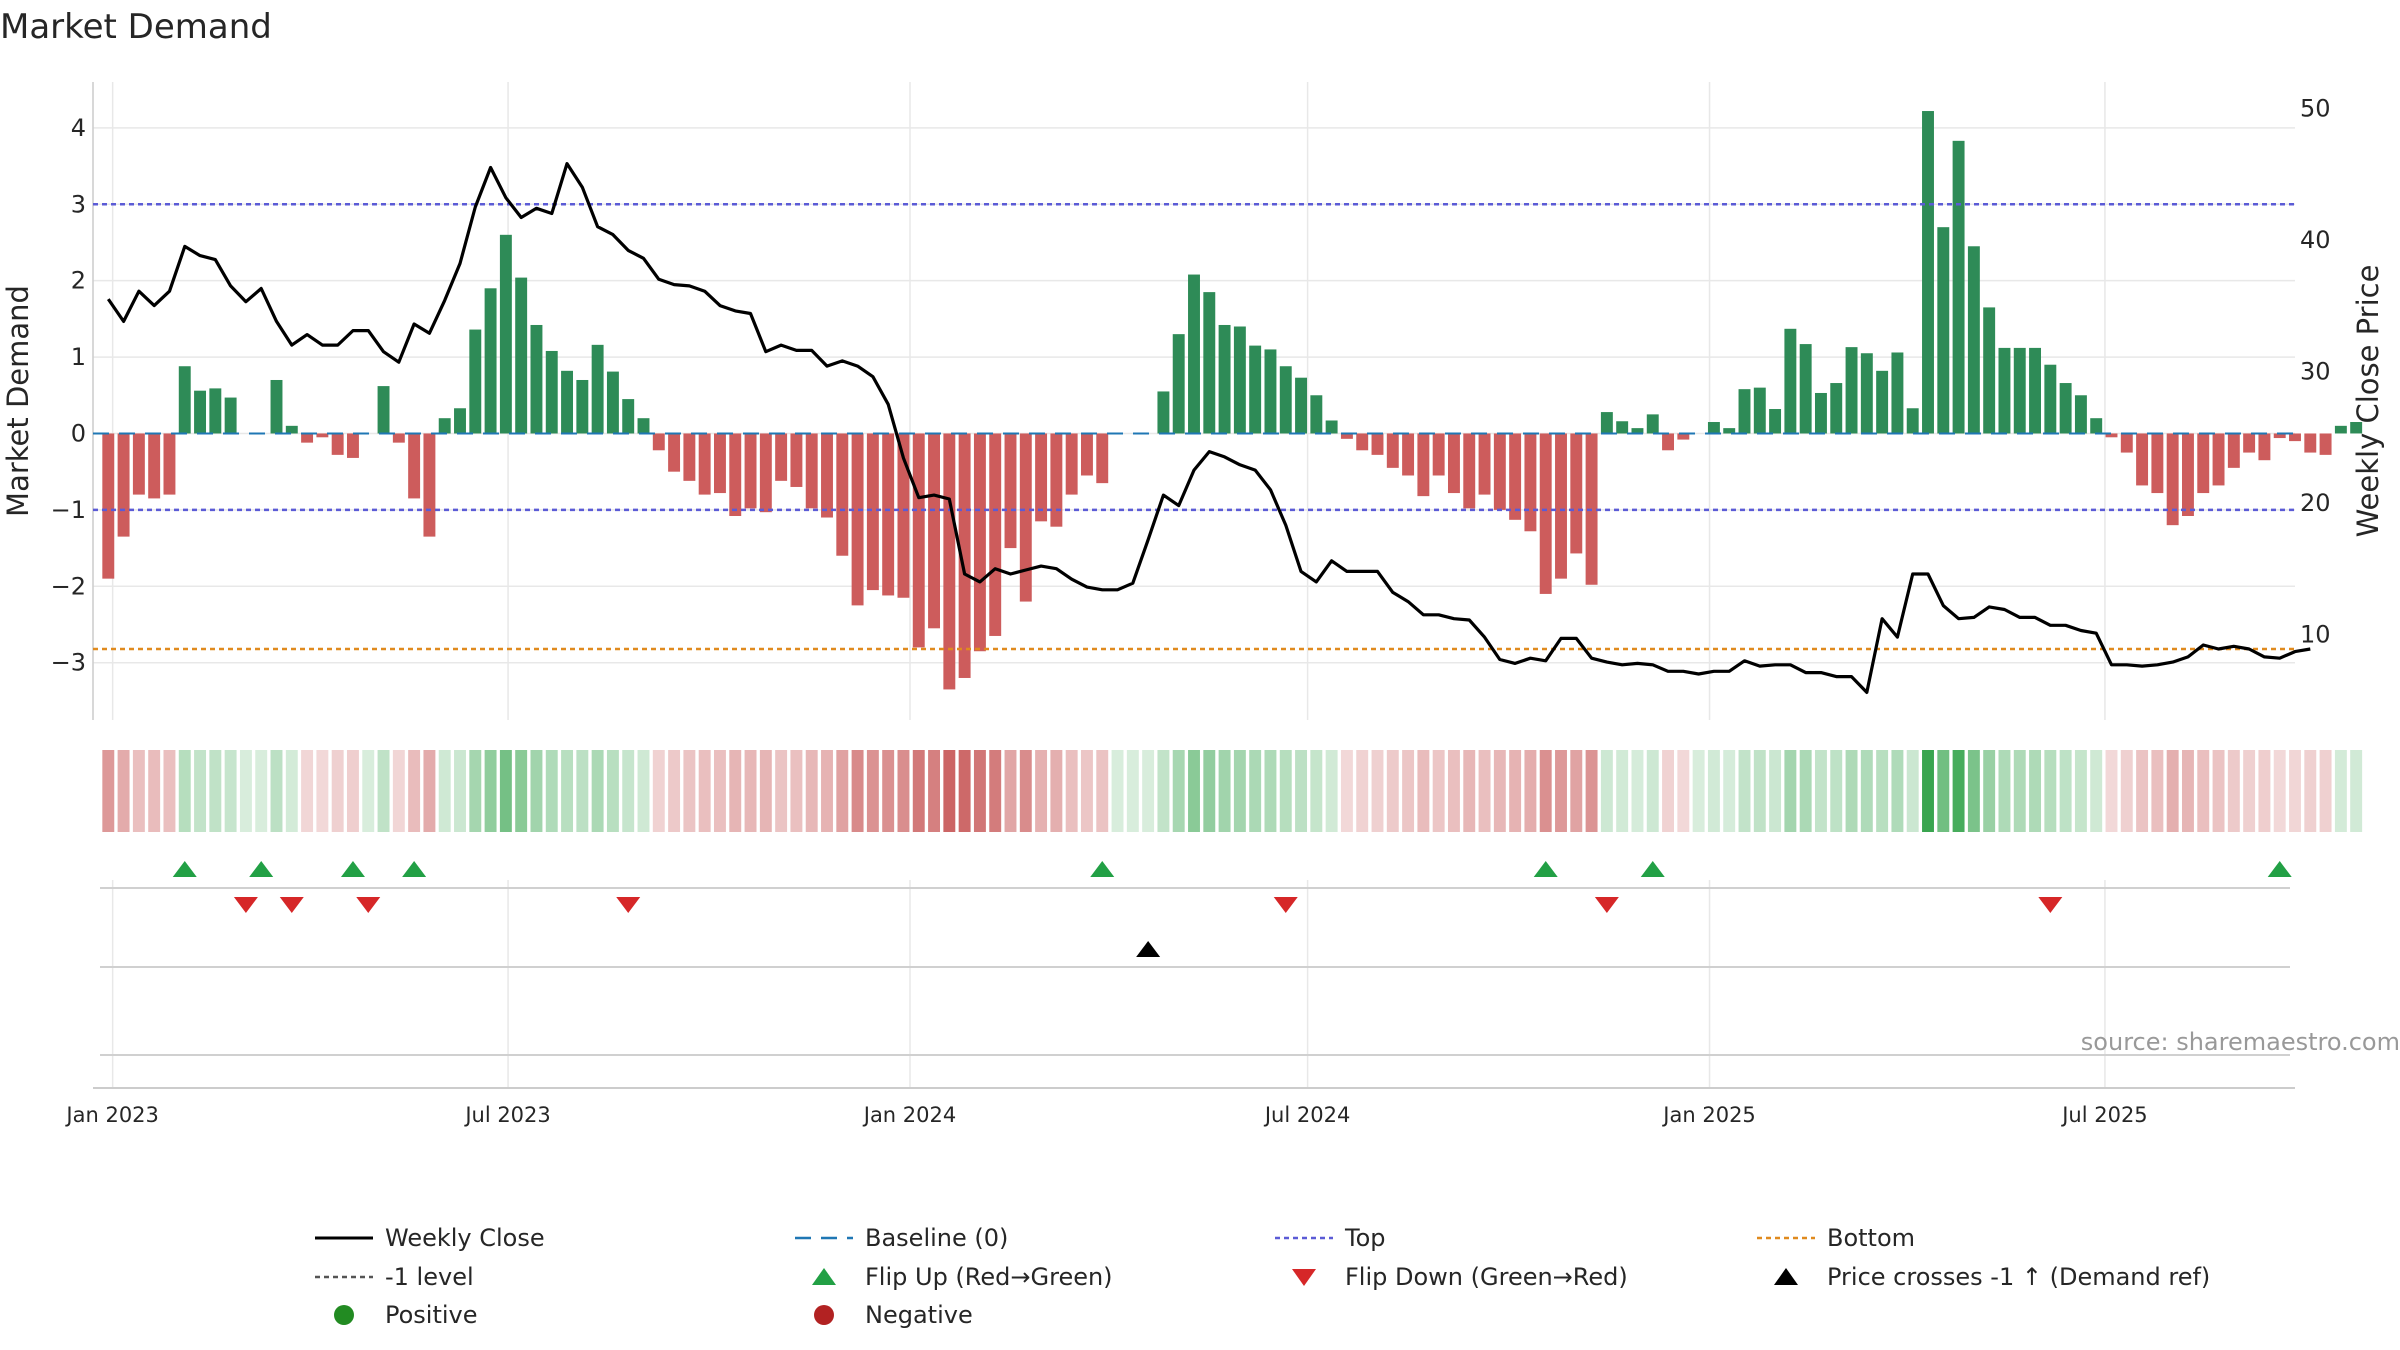 The width and height of the screenshot is (2400, 1350). Describe the element at coordinates (1992, 1277) in the screenshot. I see `legend-item: Price crosses -1 ↑ (Demand ref)` at that location.